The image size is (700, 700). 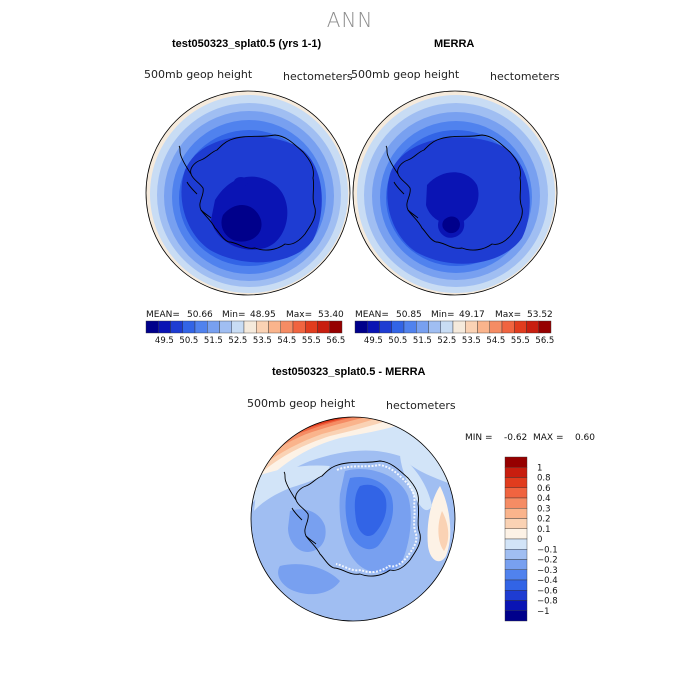 I want to click on panel3-ice-shelf-outline, so click(x=376, y=518).